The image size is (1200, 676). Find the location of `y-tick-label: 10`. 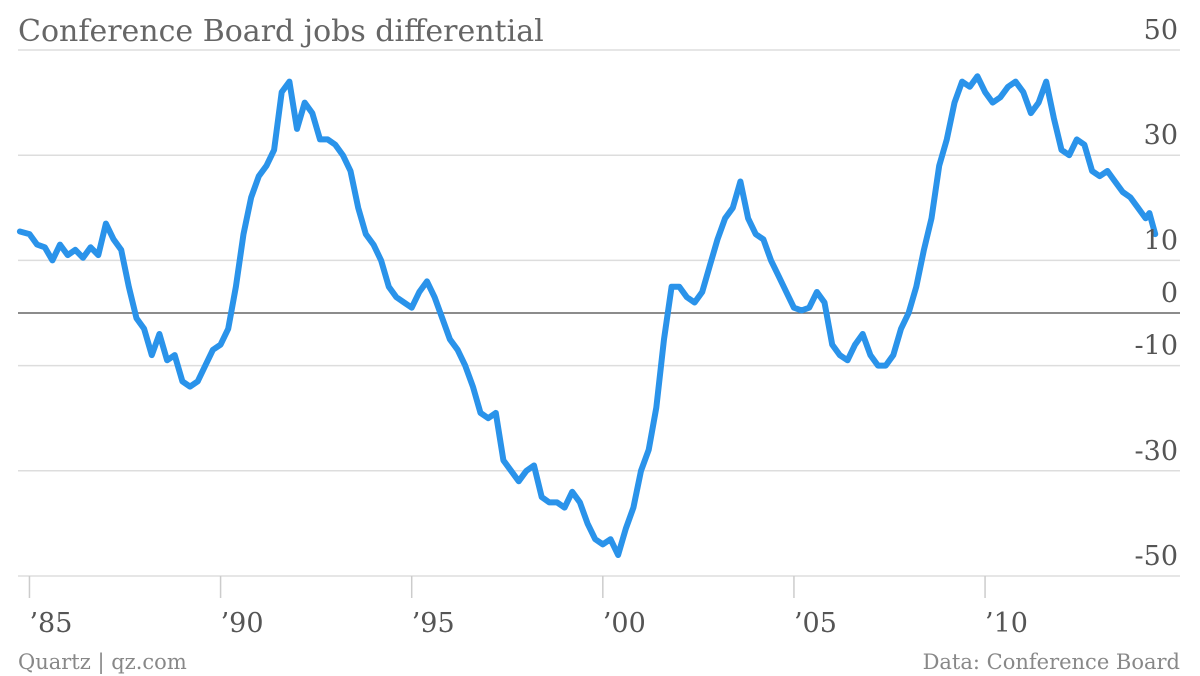

y-tick-label: 10 is located at coordinates (1161, 240).